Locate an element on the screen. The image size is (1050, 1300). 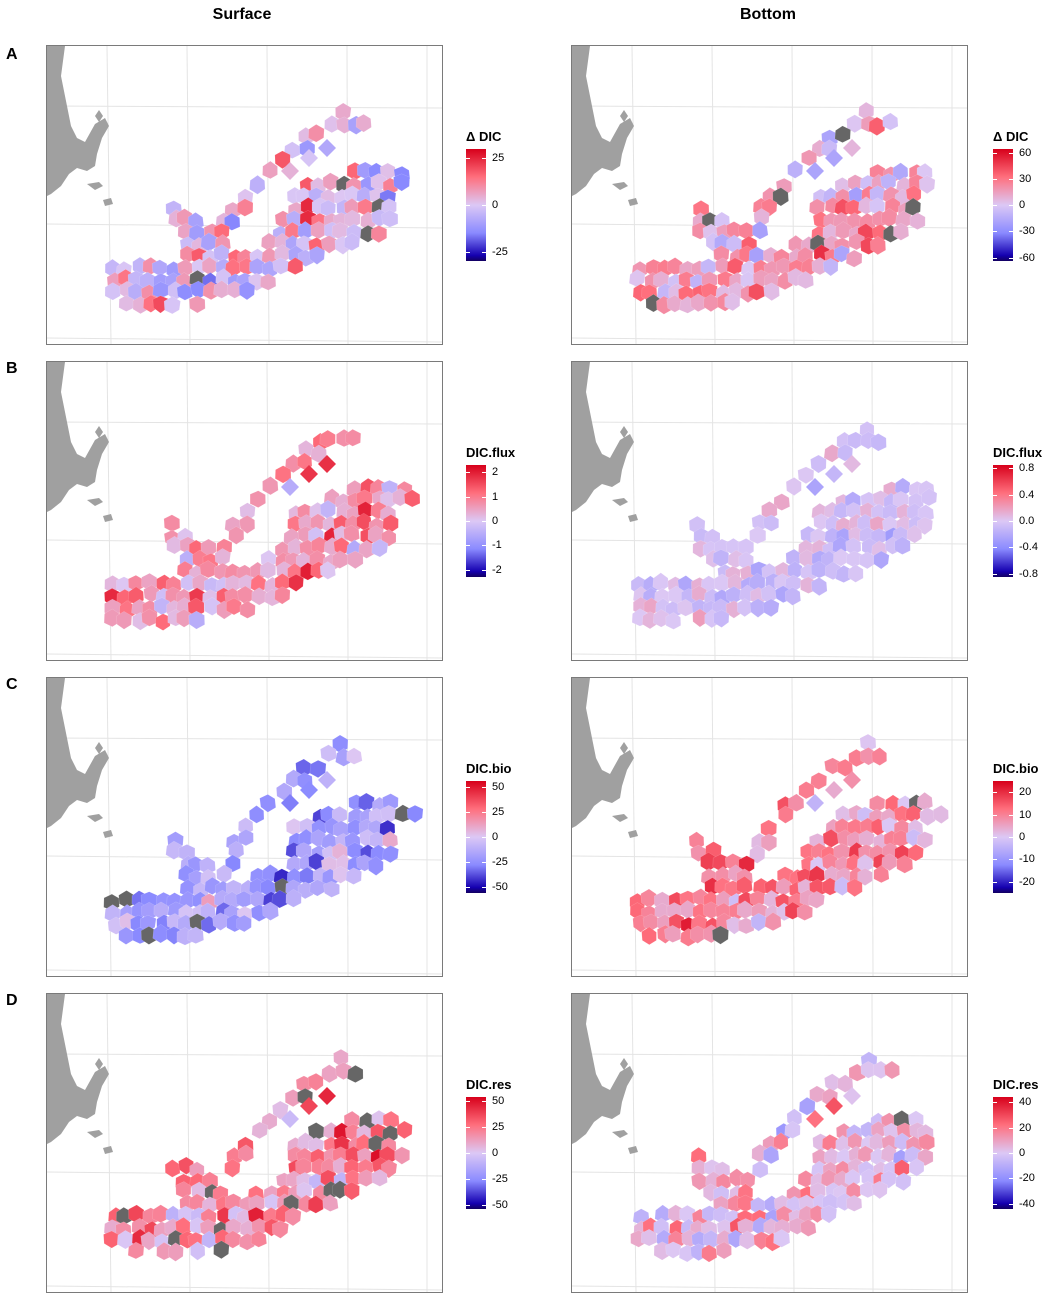
row-letter-b: B is located at coordinates (12, 368).